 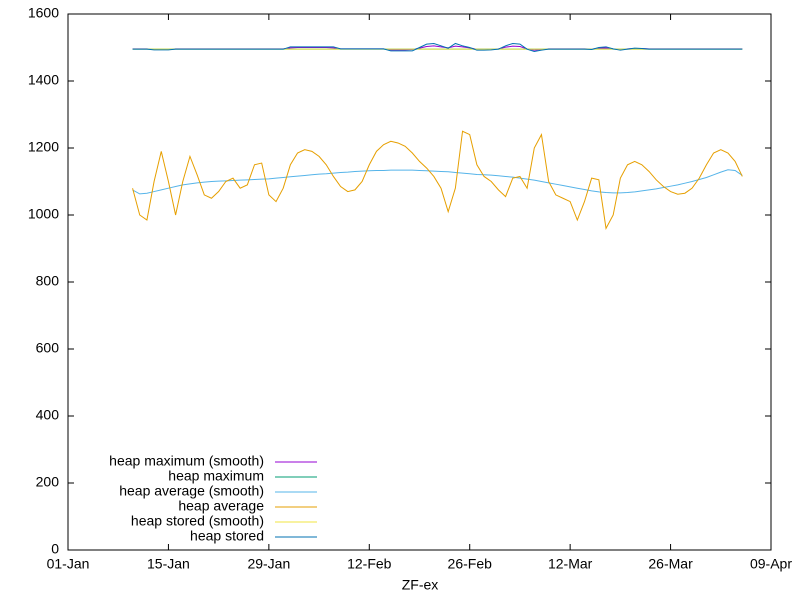 What do you see at coordinates (48, 281) in the screenshot?
I see `y-tick-label: 800` at bounding box center [48, 281].